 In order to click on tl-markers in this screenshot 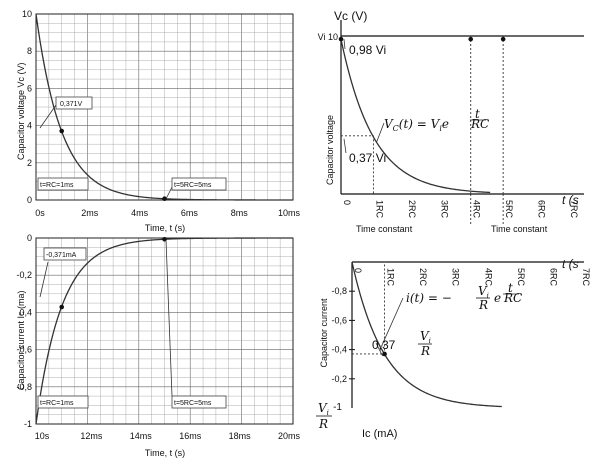, I will do `click(113, 164)`.